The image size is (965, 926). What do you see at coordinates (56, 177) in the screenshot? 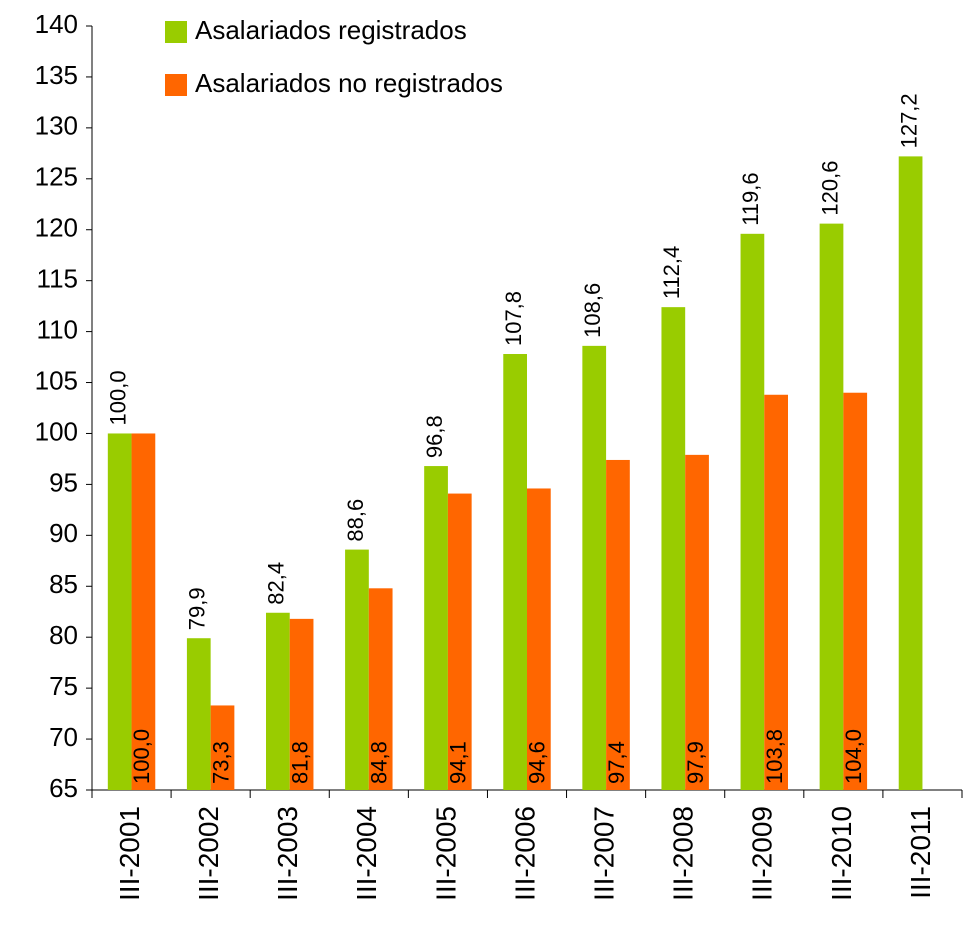
I see `y-tick-label: 125` at bounding box center [56, 177].